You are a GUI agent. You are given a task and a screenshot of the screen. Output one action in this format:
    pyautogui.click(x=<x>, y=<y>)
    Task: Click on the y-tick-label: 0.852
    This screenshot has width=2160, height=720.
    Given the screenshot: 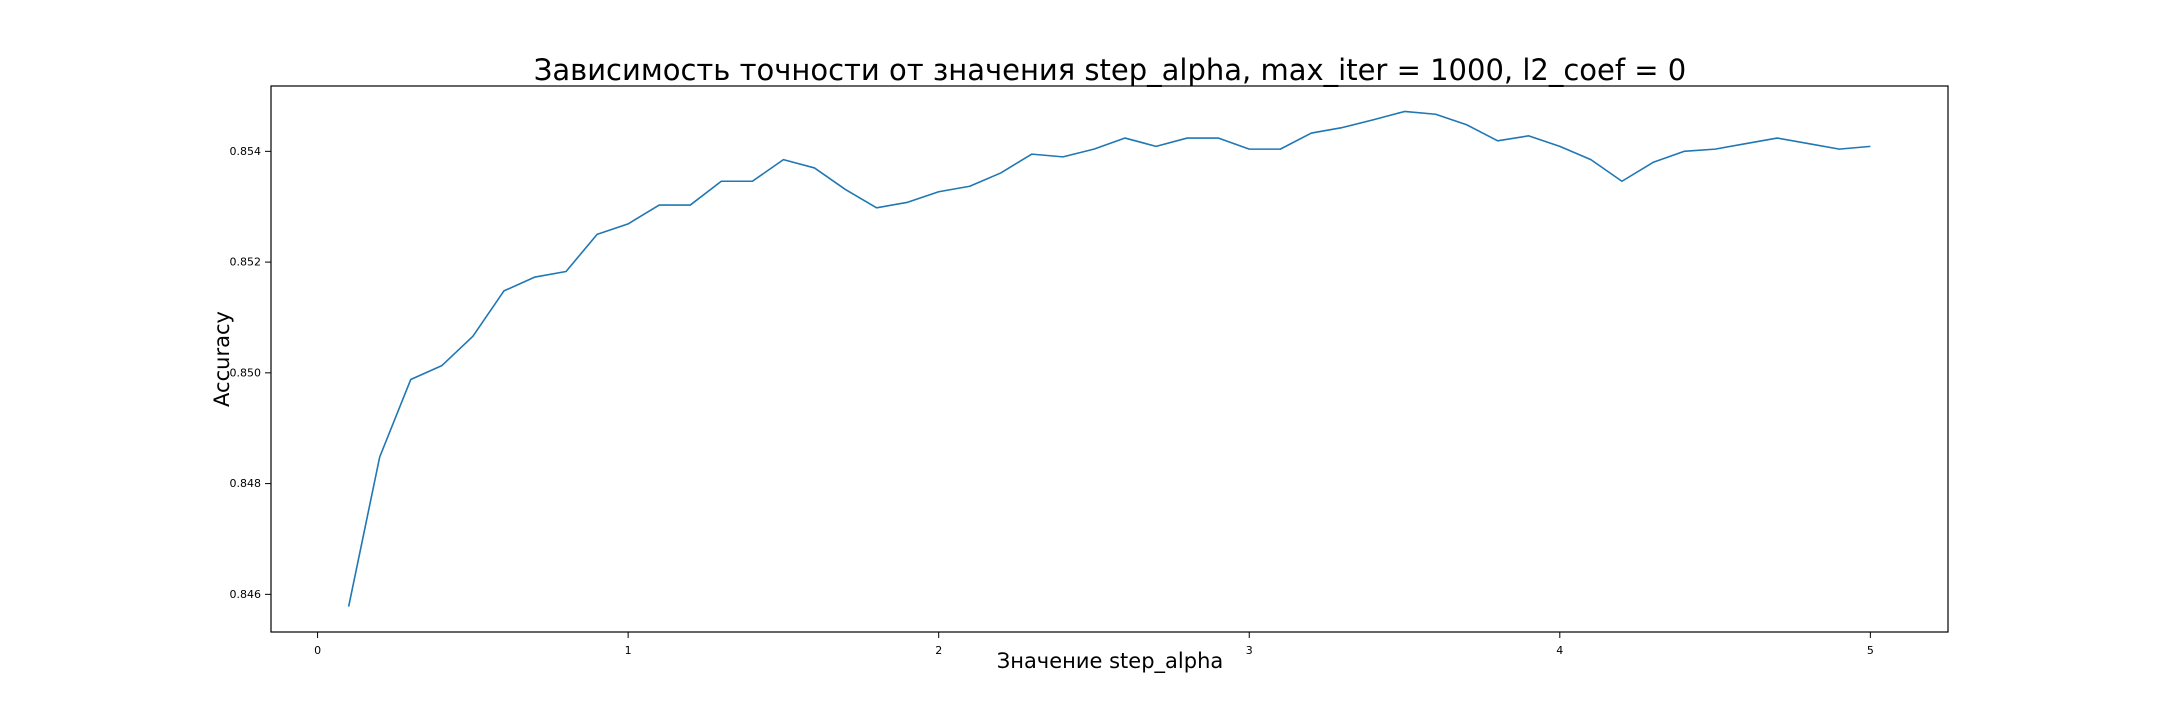 What is the action you would take?
    pyautogui.click(x=246, y=262)
    